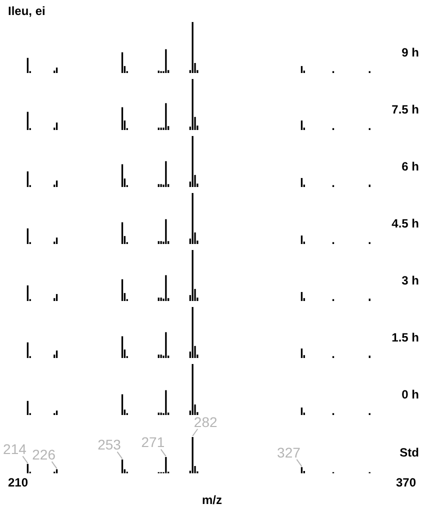 The height and width of the screenshot is (525, 431). I want to click on text: 7.5 h, so click(405, 109).